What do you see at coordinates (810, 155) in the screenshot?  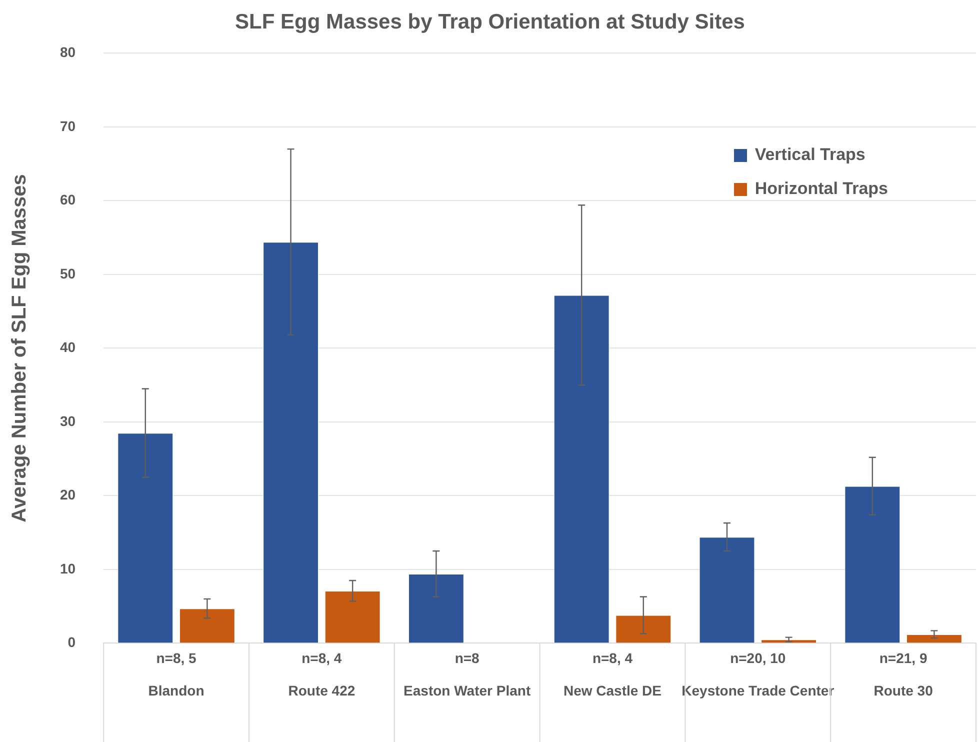 I see `legend-label: Vertical Traps` at bounding box center [810, 155].